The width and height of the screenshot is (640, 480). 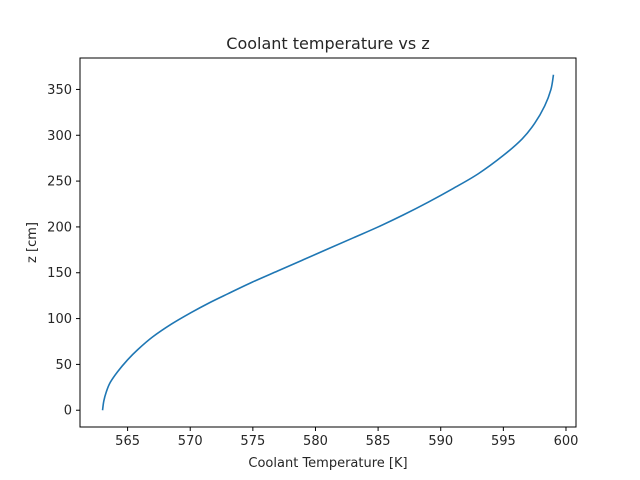 I want to click on x-tick-label: 580, so click(x=315, y=441).